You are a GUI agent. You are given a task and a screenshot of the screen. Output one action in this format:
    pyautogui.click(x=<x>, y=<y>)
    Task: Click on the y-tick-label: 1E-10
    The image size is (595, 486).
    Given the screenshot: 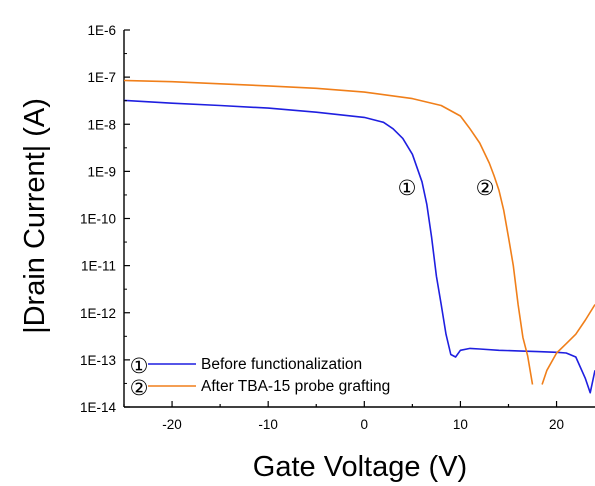 What is the action you would take?
    pyautogui.click(x=98, y=219)
    